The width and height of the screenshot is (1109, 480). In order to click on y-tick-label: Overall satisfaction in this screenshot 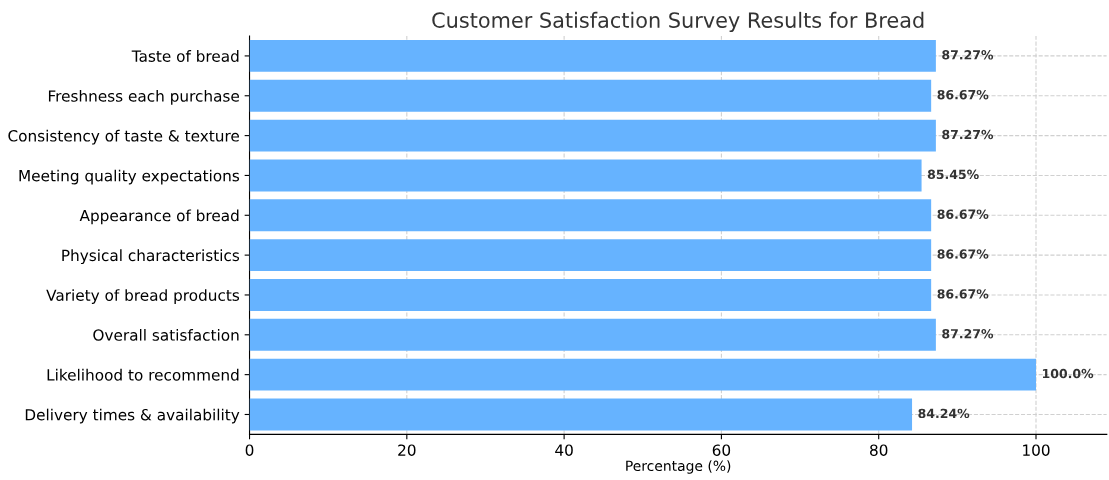, I will do `click(166, 335)`.